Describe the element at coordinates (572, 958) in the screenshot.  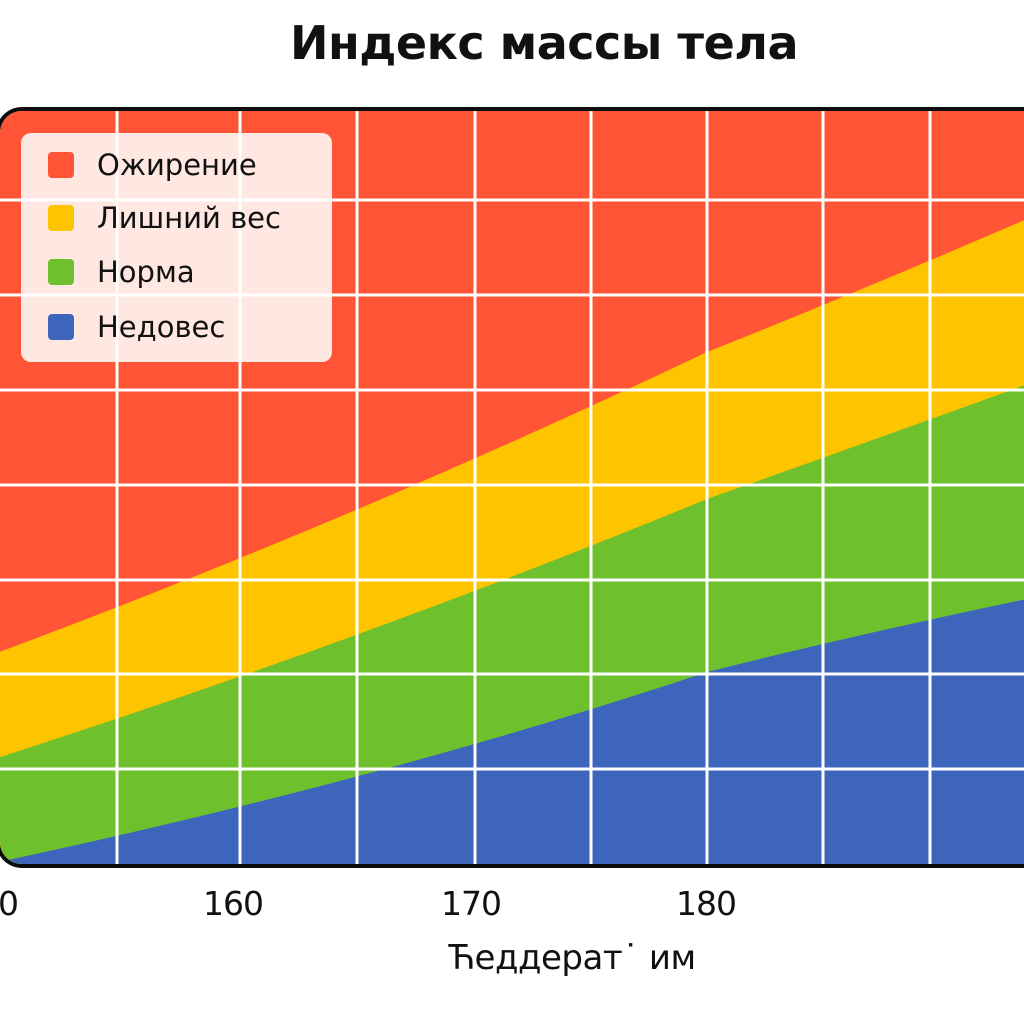
I see `x-axis-title: Ћеддерат˙ им` at that location.